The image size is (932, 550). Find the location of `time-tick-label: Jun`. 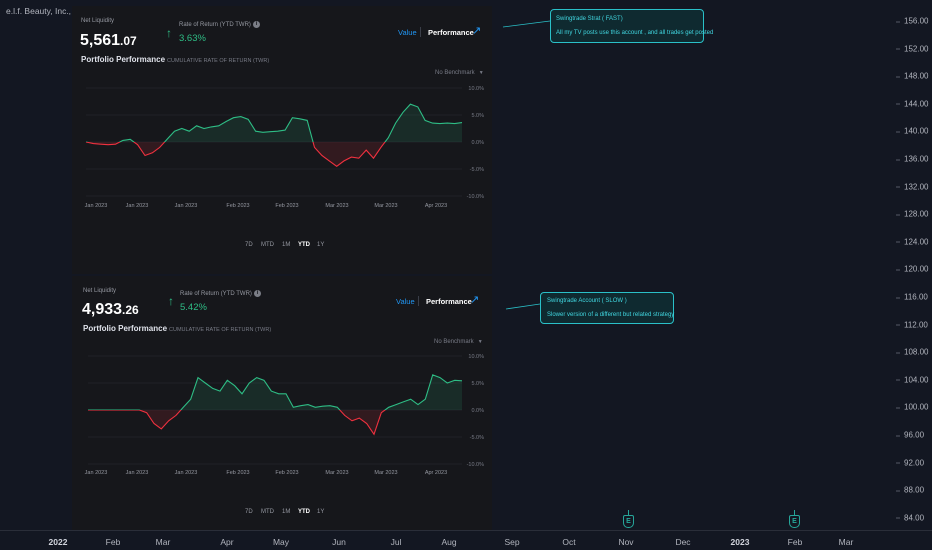

time-tick-label: Jun is located at coordinates (339, 542).